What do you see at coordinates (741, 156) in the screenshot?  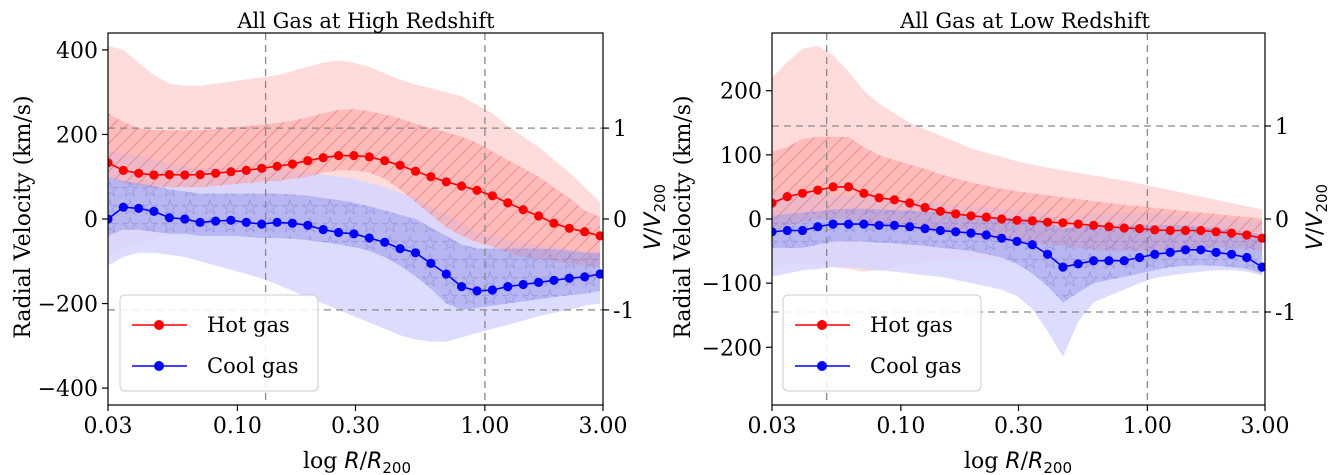 I see `y-tick-label: 100` at bounding box center [741, 156].